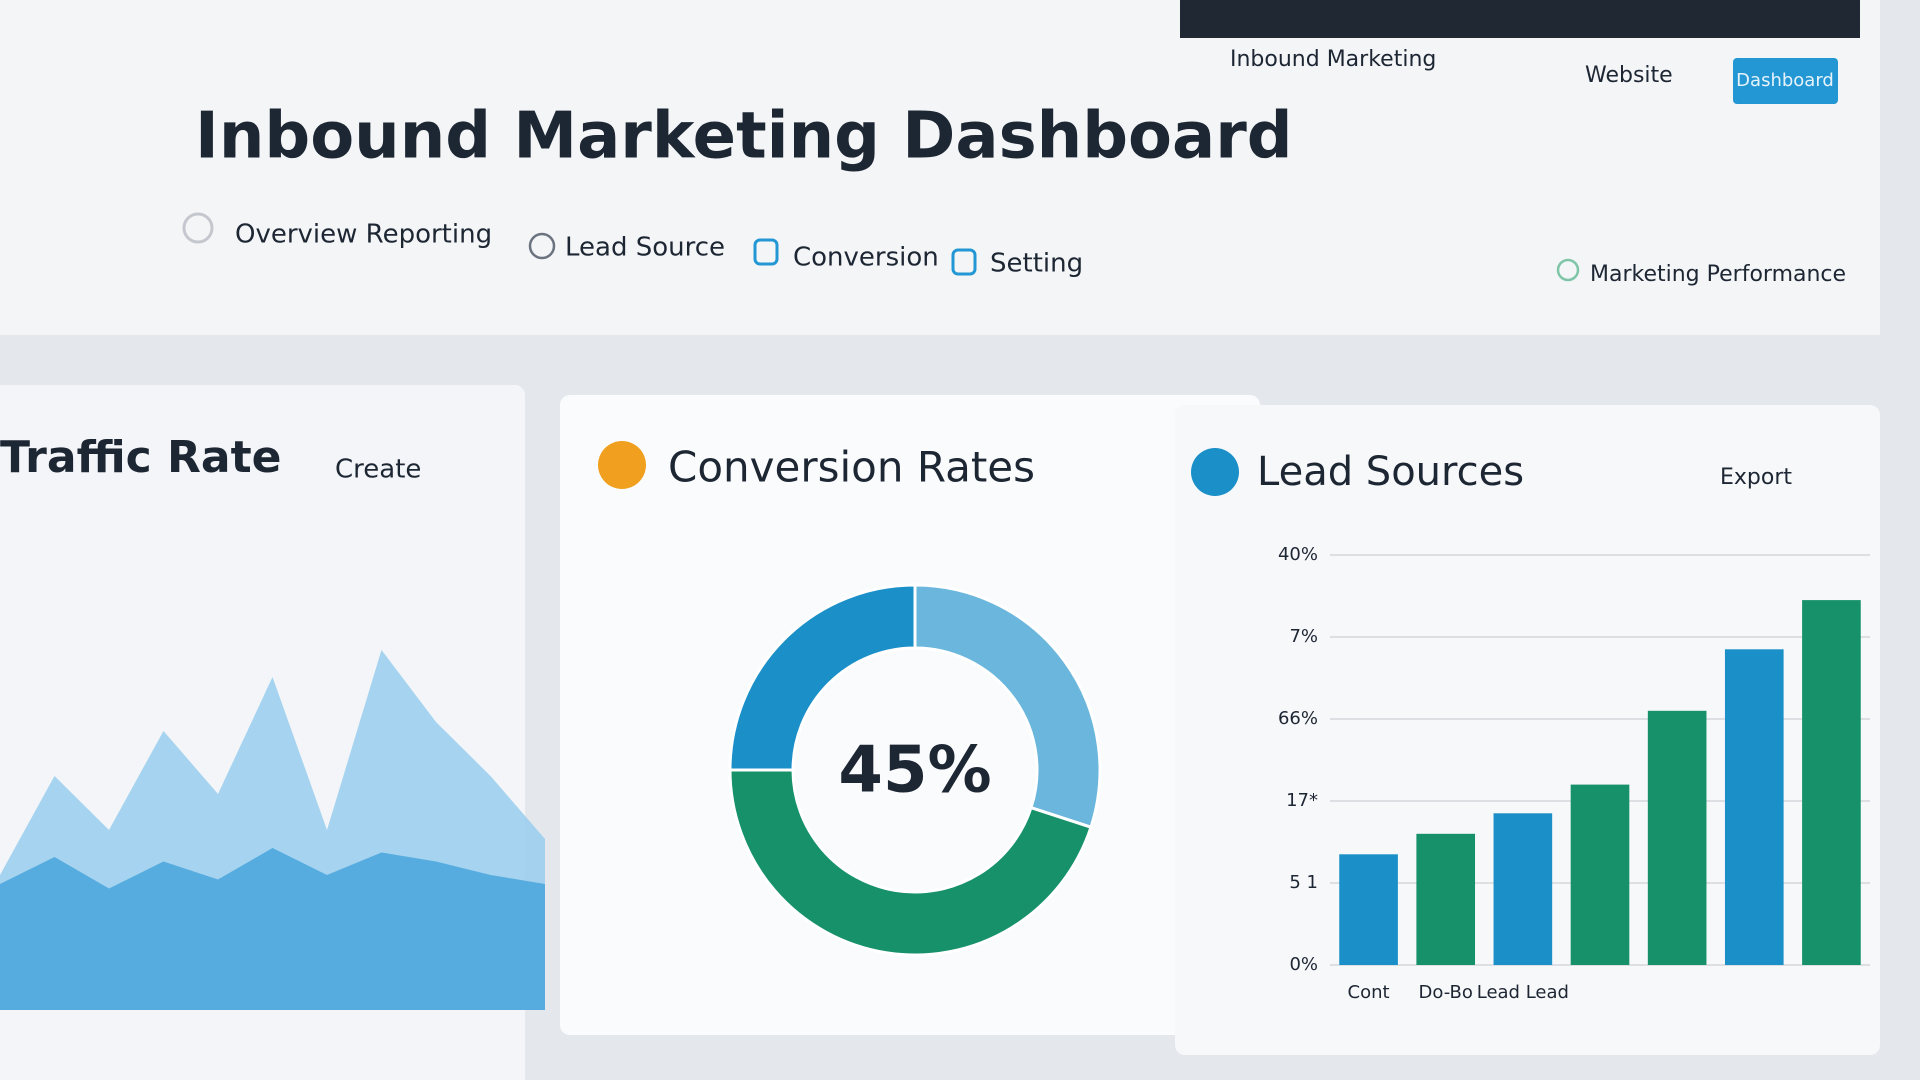  Describe the element at coordinates (272, 929) in the screenshot. I see `area` at that location.